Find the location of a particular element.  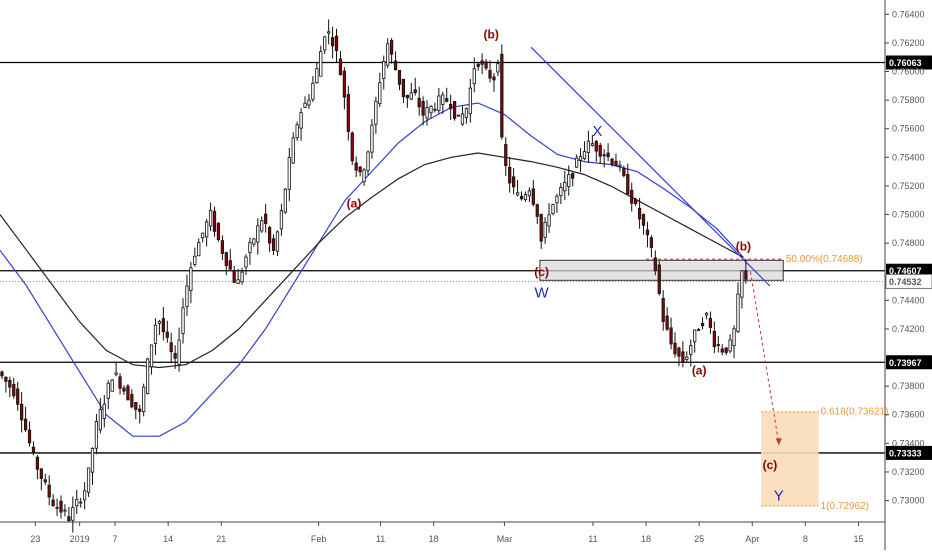

fib-0618-label: 0.618(0.73621) is located at coordinates (855, 412).